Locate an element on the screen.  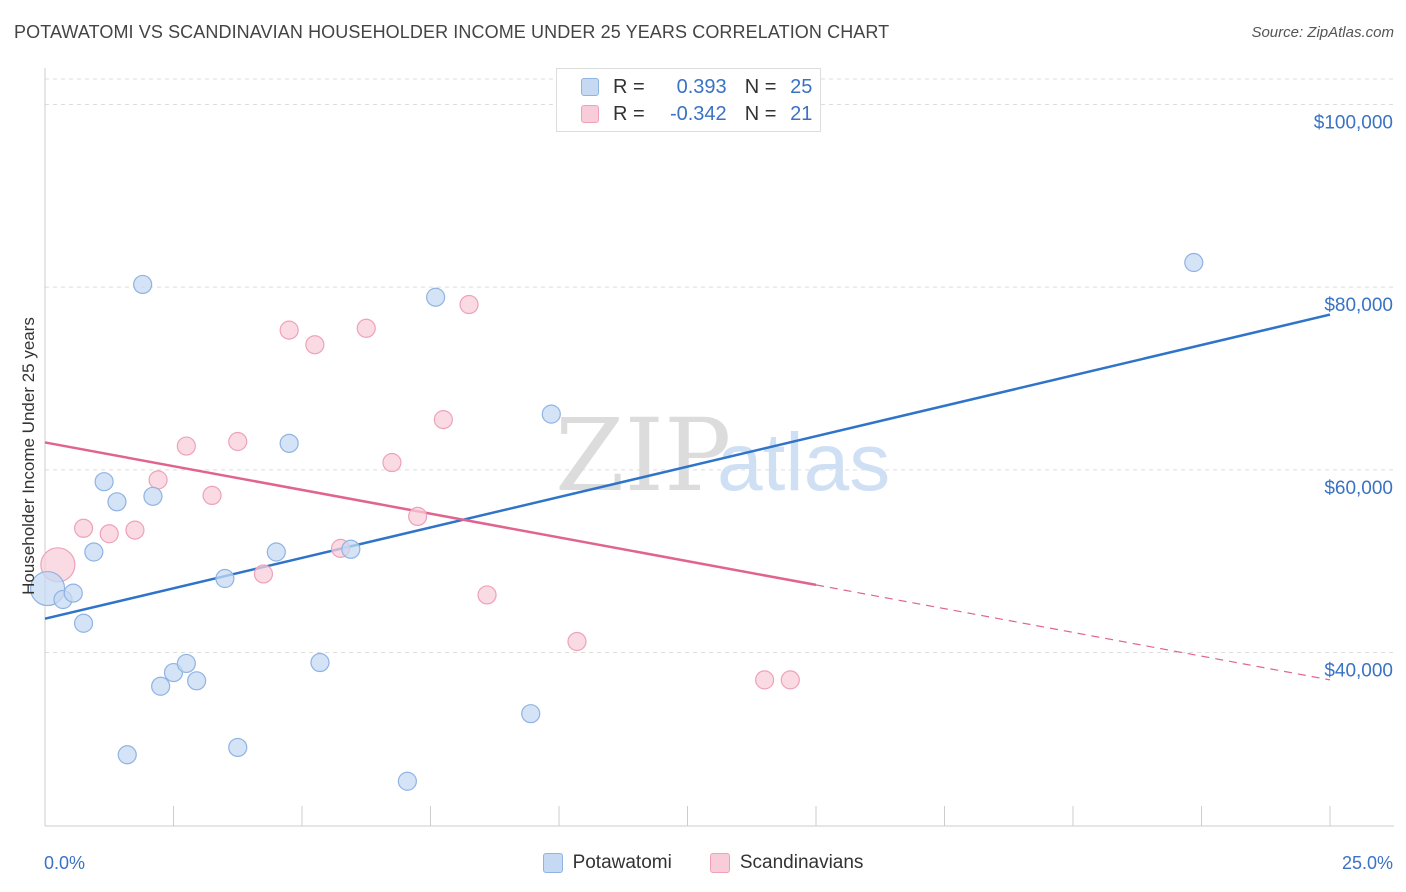
x-tick-label-0: 0.0% is located at coordinates (64, 863).